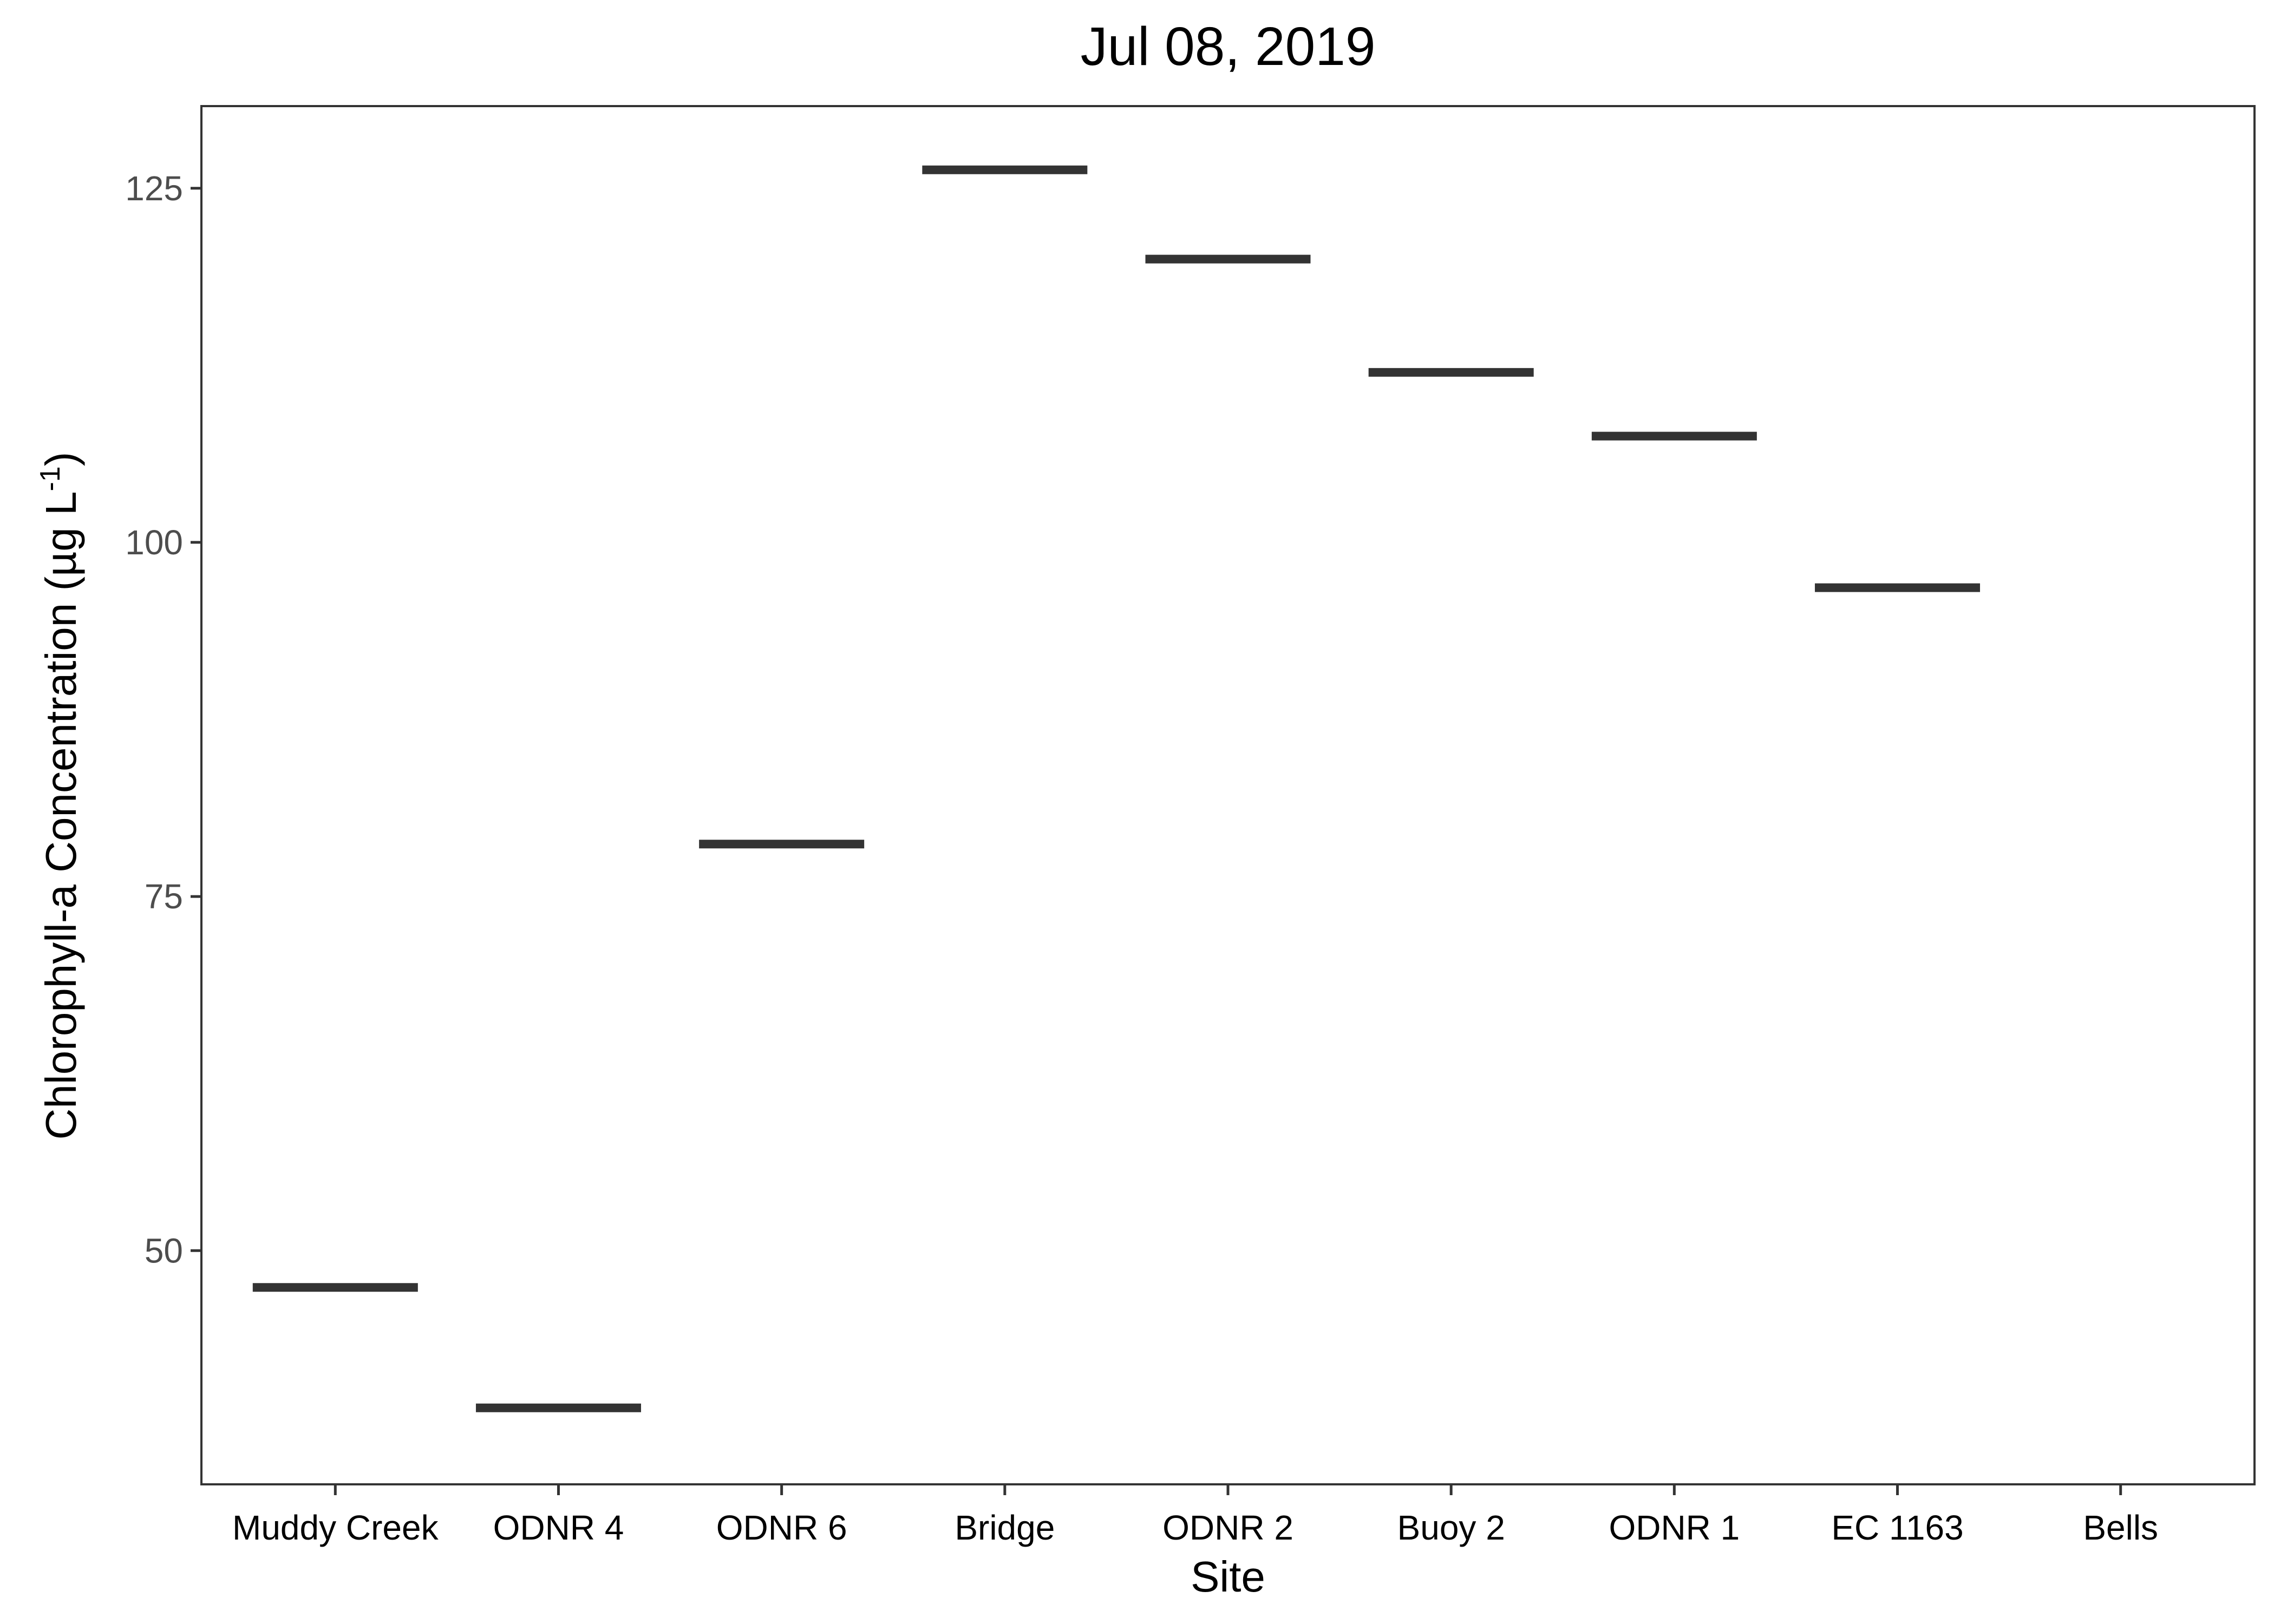 This screenshot has width=2274, height=1624. What do you see at coordinates (1451, 1527) in the screenshot?
I see `x-tick-label: Buoy 2` at bounding box center [1451, 1527].